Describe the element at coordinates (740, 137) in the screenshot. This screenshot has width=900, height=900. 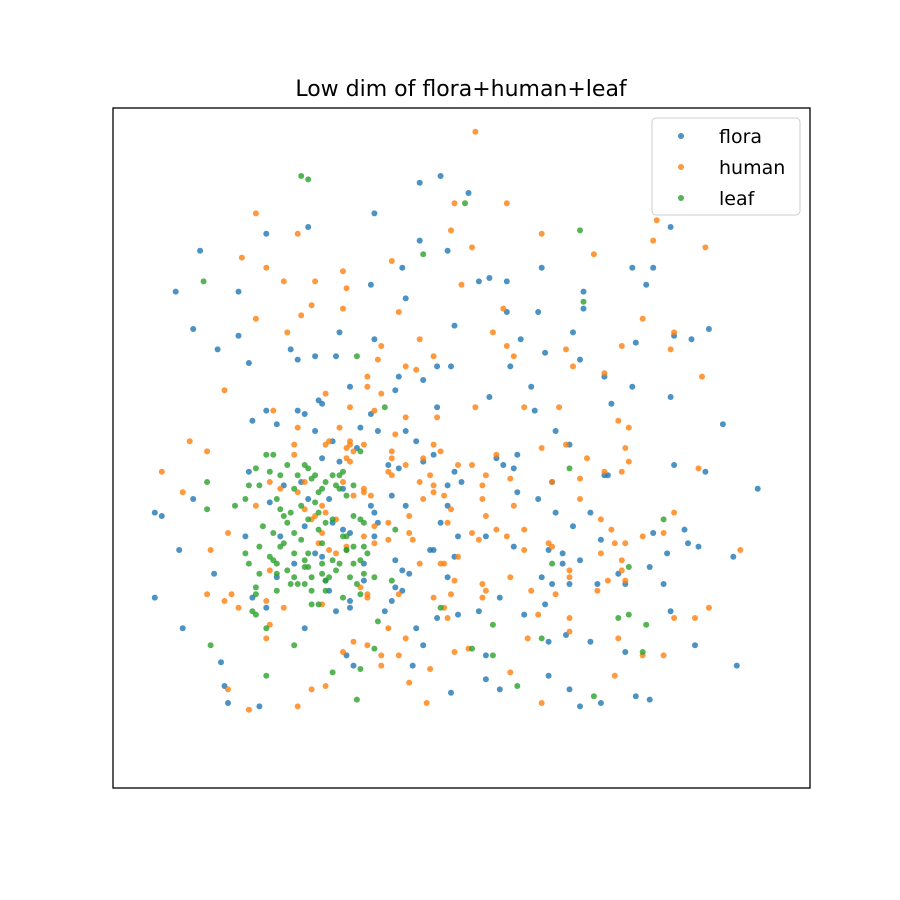
I see `legend-label-flora: flora` at that location.